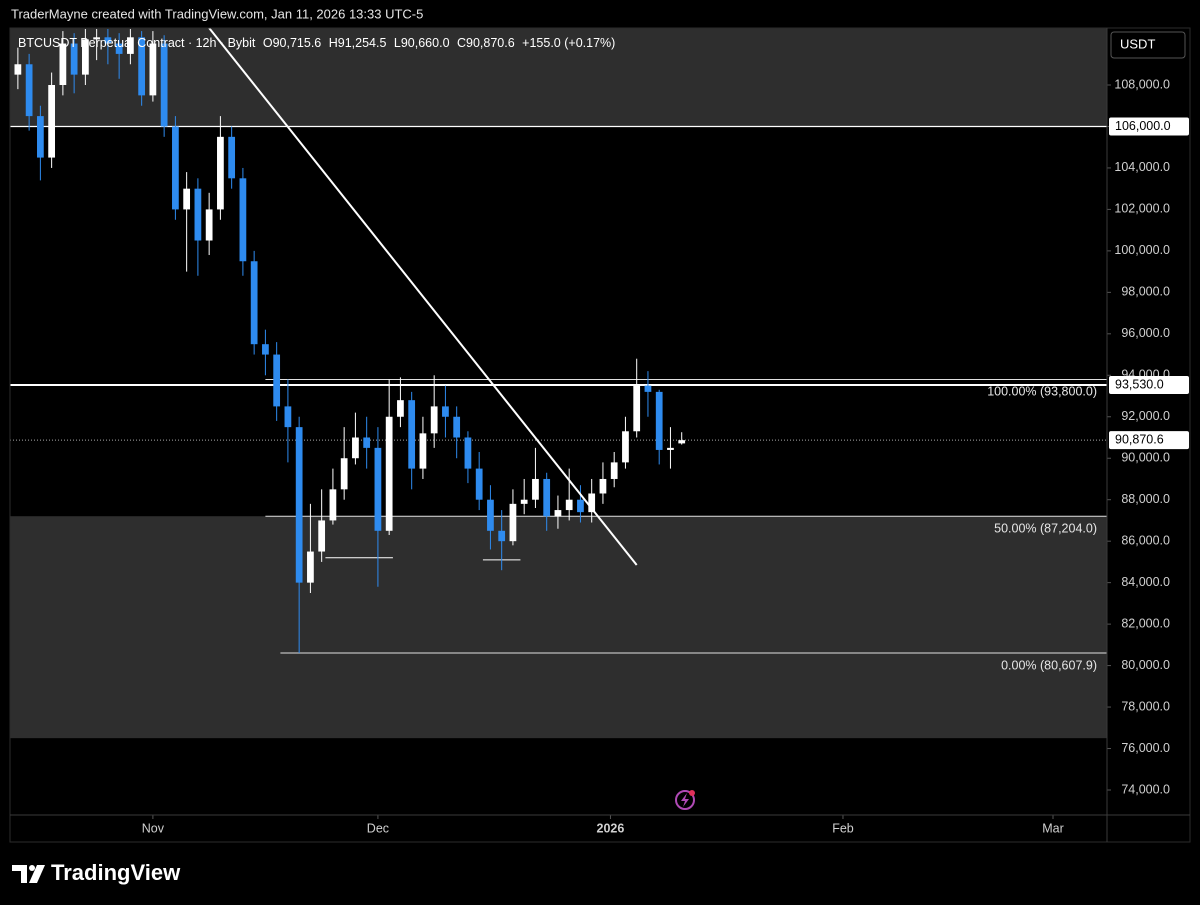 The height and width of the screenshot is (905, 1200). I want to click on legend-change: +155.0 (+0.17%), so click(568, 43).